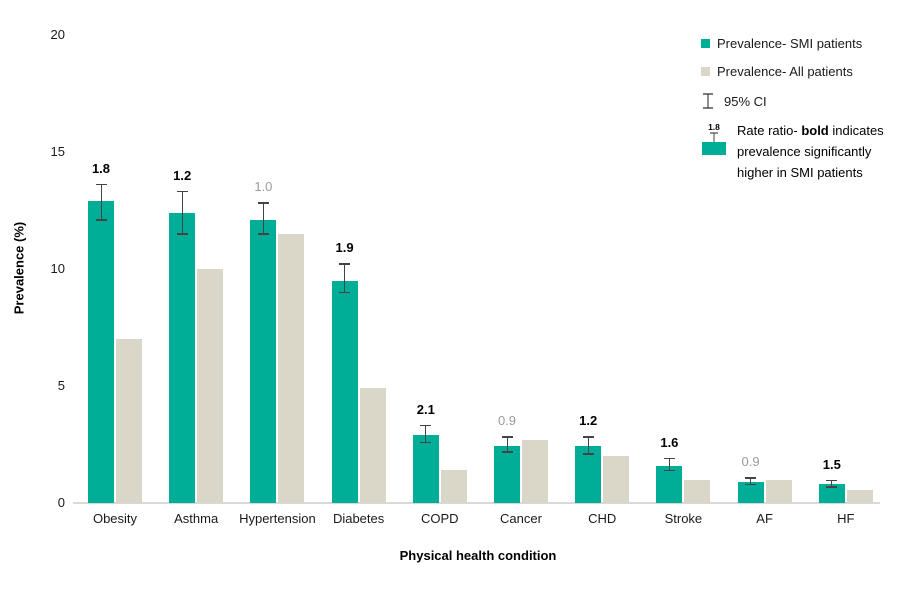 Image resolution: width=898 pixels, height=598 pixels. I want to click on bar-all-hf, so click(859, 496).